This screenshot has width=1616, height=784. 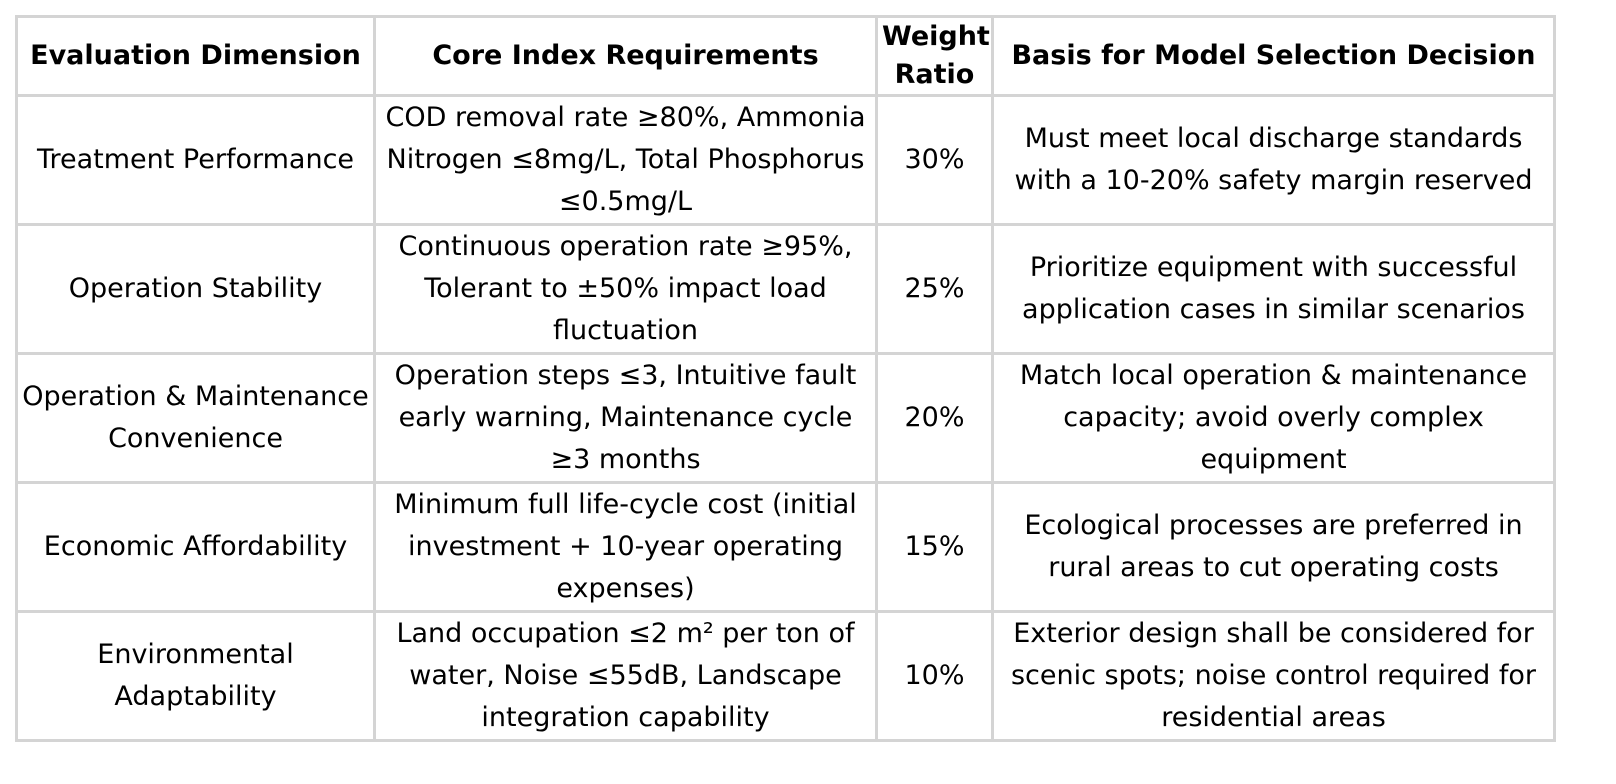 What do you see at coordinates (195, 160) in the screenshot?
I see `cell-dimension: Treatment Performance` at bounding box center [195, 160].